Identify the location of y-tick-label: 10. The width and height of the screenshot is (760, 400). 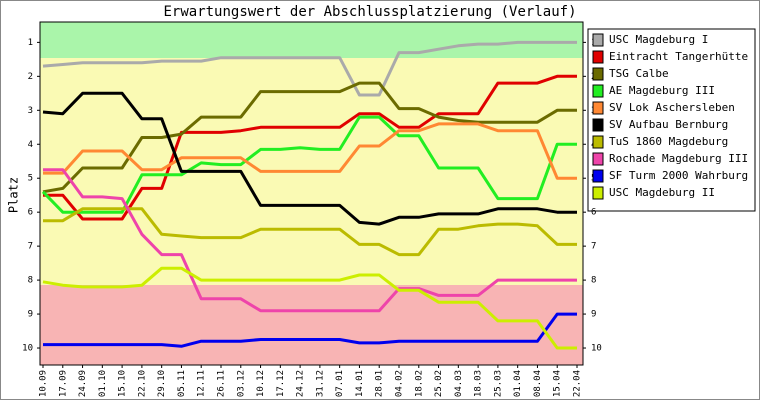
(27, 349).